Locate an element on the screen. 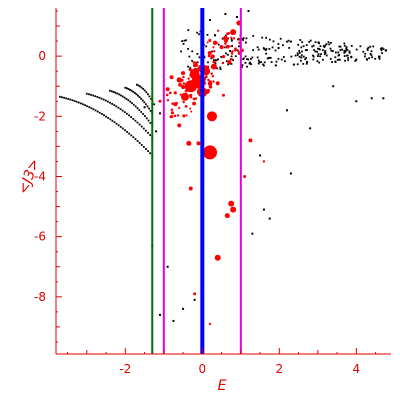  x-tick-label: 0 is located at coordinates (203, 369).